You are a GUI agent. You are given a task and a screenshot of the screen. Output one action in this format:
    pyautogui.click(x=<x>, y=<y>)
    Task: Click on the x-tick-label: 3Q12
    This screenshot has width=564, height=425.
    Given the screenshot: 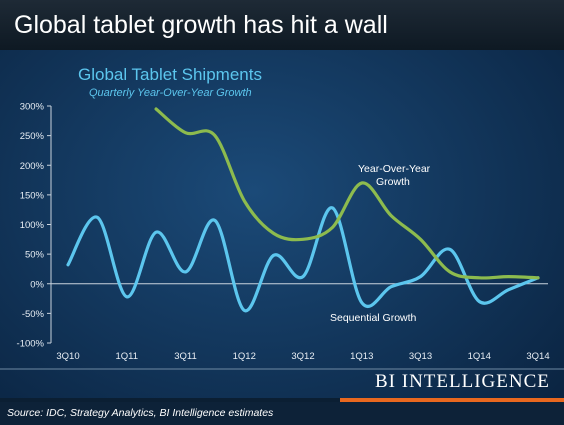 What is the action you would take?
    pyautogui.click(x=302, y=356)
    